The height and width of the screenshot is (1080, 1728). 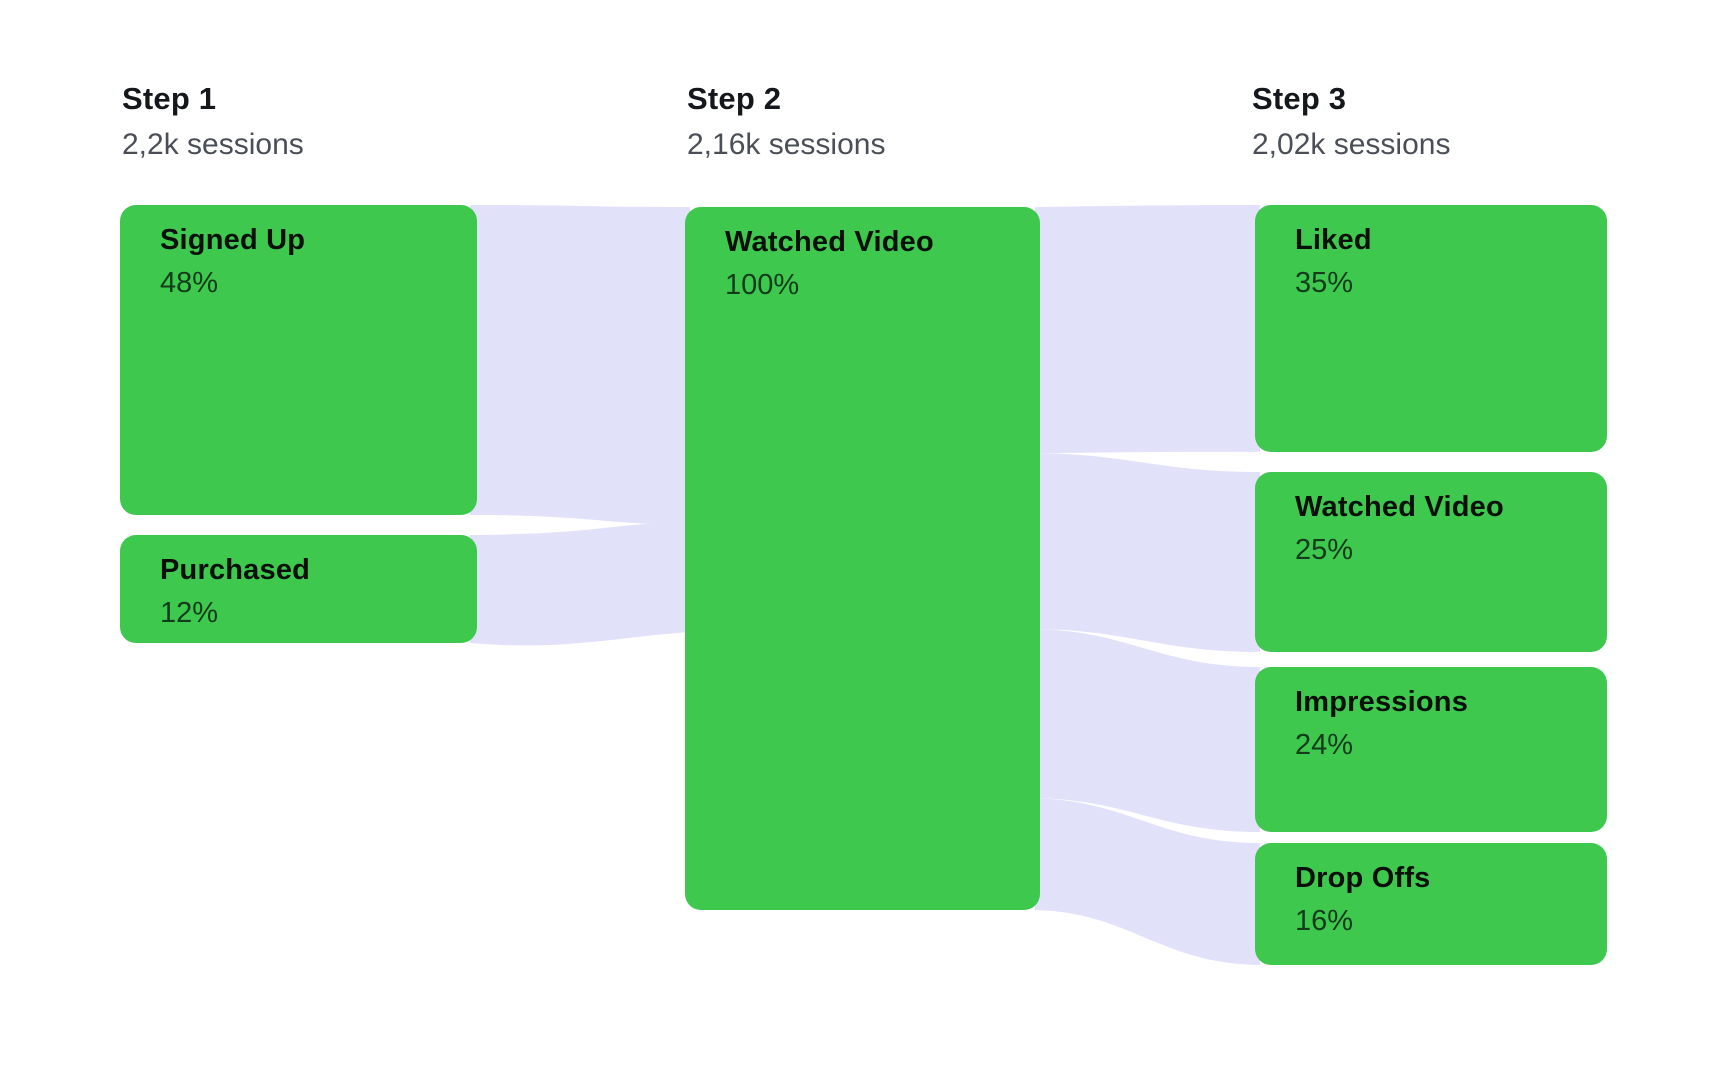 I want to click on node-impressions: Impressions 24%, so click(x=1431, y=749).